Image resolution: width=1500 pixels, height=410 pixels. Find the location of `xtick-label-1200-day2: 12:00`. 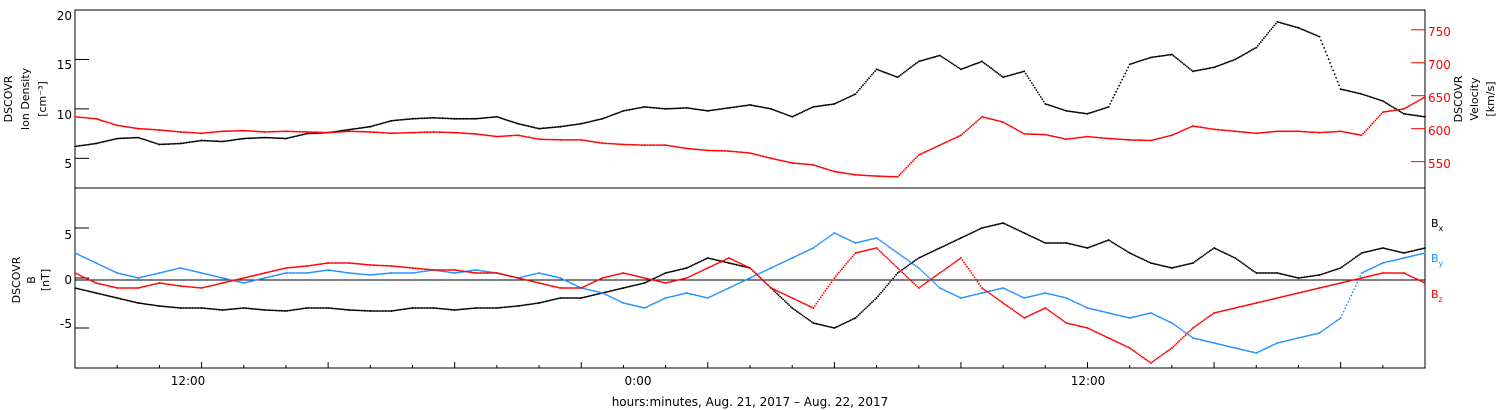

xtick-label-1200-day2: 12:00 is located at coordinates (1088, 381).